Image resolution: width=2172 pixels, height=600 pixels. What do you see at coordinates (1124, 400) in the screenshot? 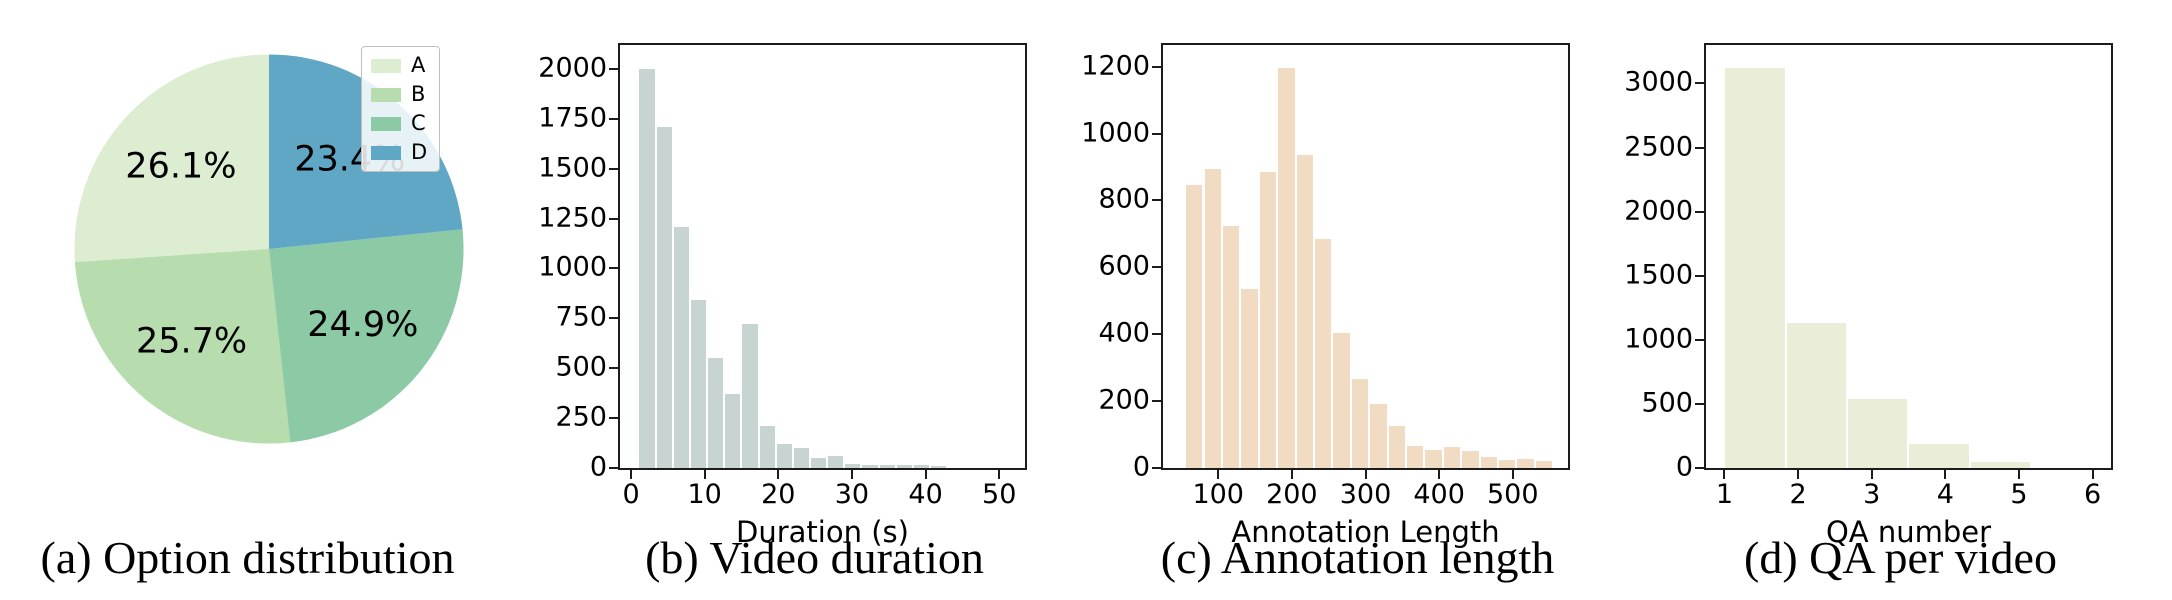
I see `y-tick-label: 200` at bounding box center [1124, 400].